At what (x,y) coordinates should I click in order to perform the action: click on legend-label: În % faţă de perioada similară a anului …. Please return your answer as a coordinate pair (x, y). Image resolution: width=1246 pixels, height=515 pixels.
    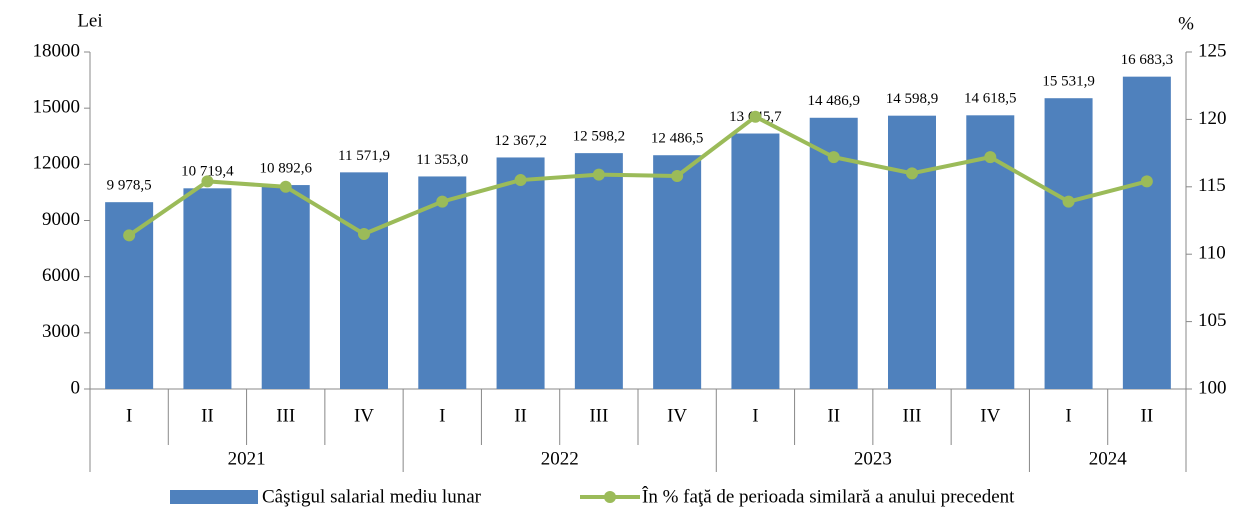
    Looking at the image, I should click on (828, 496).